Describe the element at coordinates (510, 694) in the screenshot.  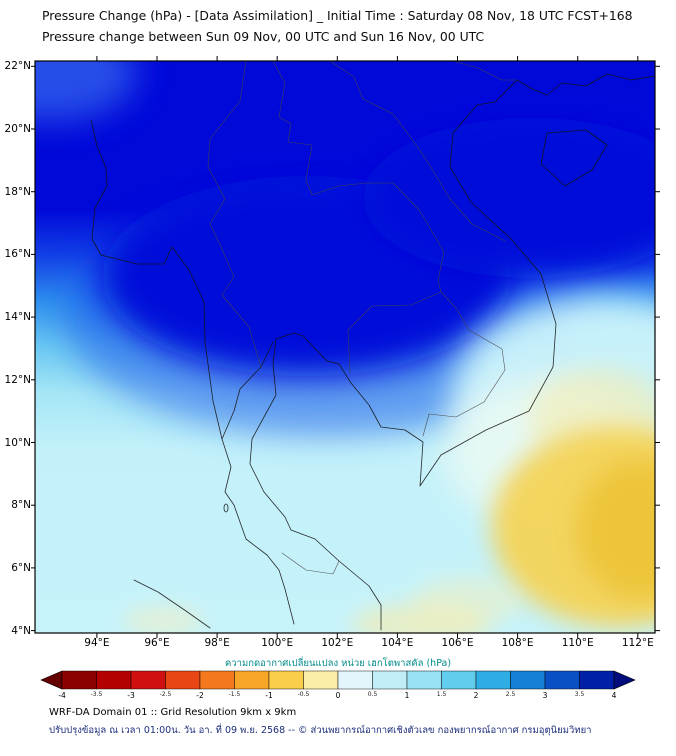
I see `colorbar-tick-label: 2.5` at that location.